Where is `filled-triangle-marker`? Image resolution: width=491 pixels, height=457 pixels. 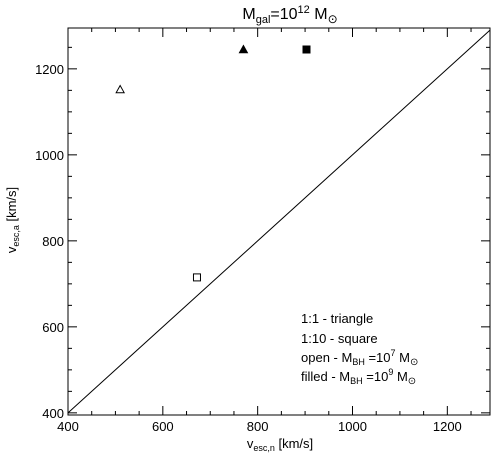
filled-triangle-marker is located at coordinates (243, 49).